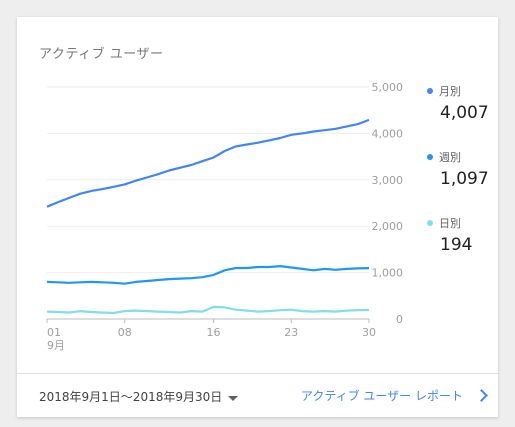 Image resolution: width=515 pixels, height=427 pixels. I want to click on series-line-monthly, so click(208, 163).